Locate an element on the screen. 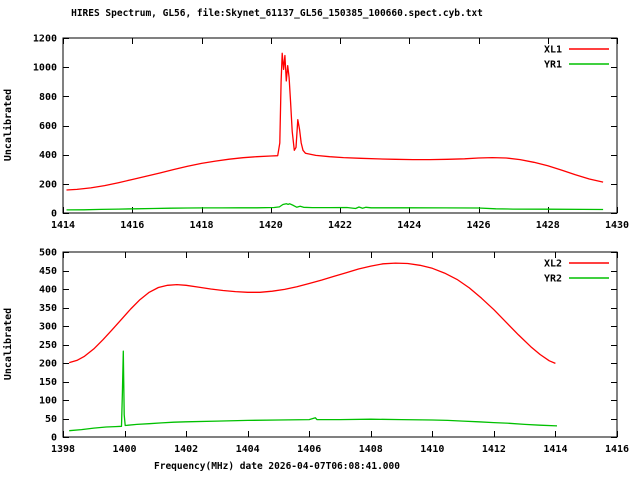 Image resolution: width=640 pixels, height=480 pixels. y-tick-label: 100 is located at coordinates (48, 401).